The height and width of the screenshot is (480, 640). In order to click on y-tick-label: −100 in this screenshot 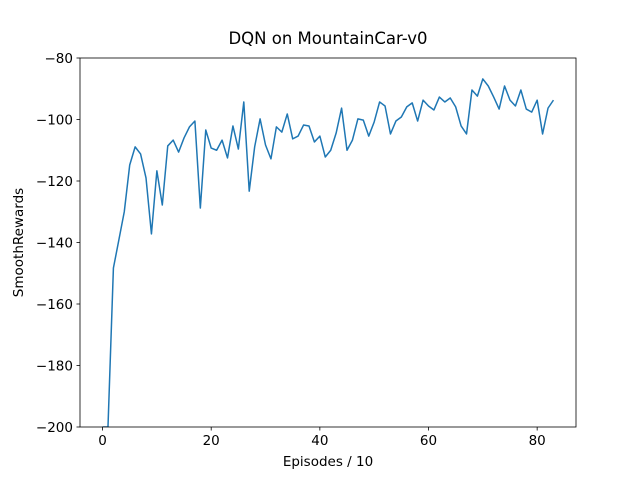, I will do `click(54, 121)`.